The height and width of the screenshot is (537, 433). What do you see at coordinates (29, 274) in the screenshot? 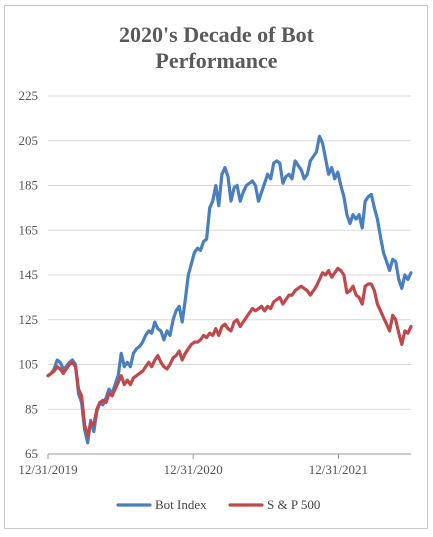
I see `y-tick-label: 145` at bounding box center [29, 274].